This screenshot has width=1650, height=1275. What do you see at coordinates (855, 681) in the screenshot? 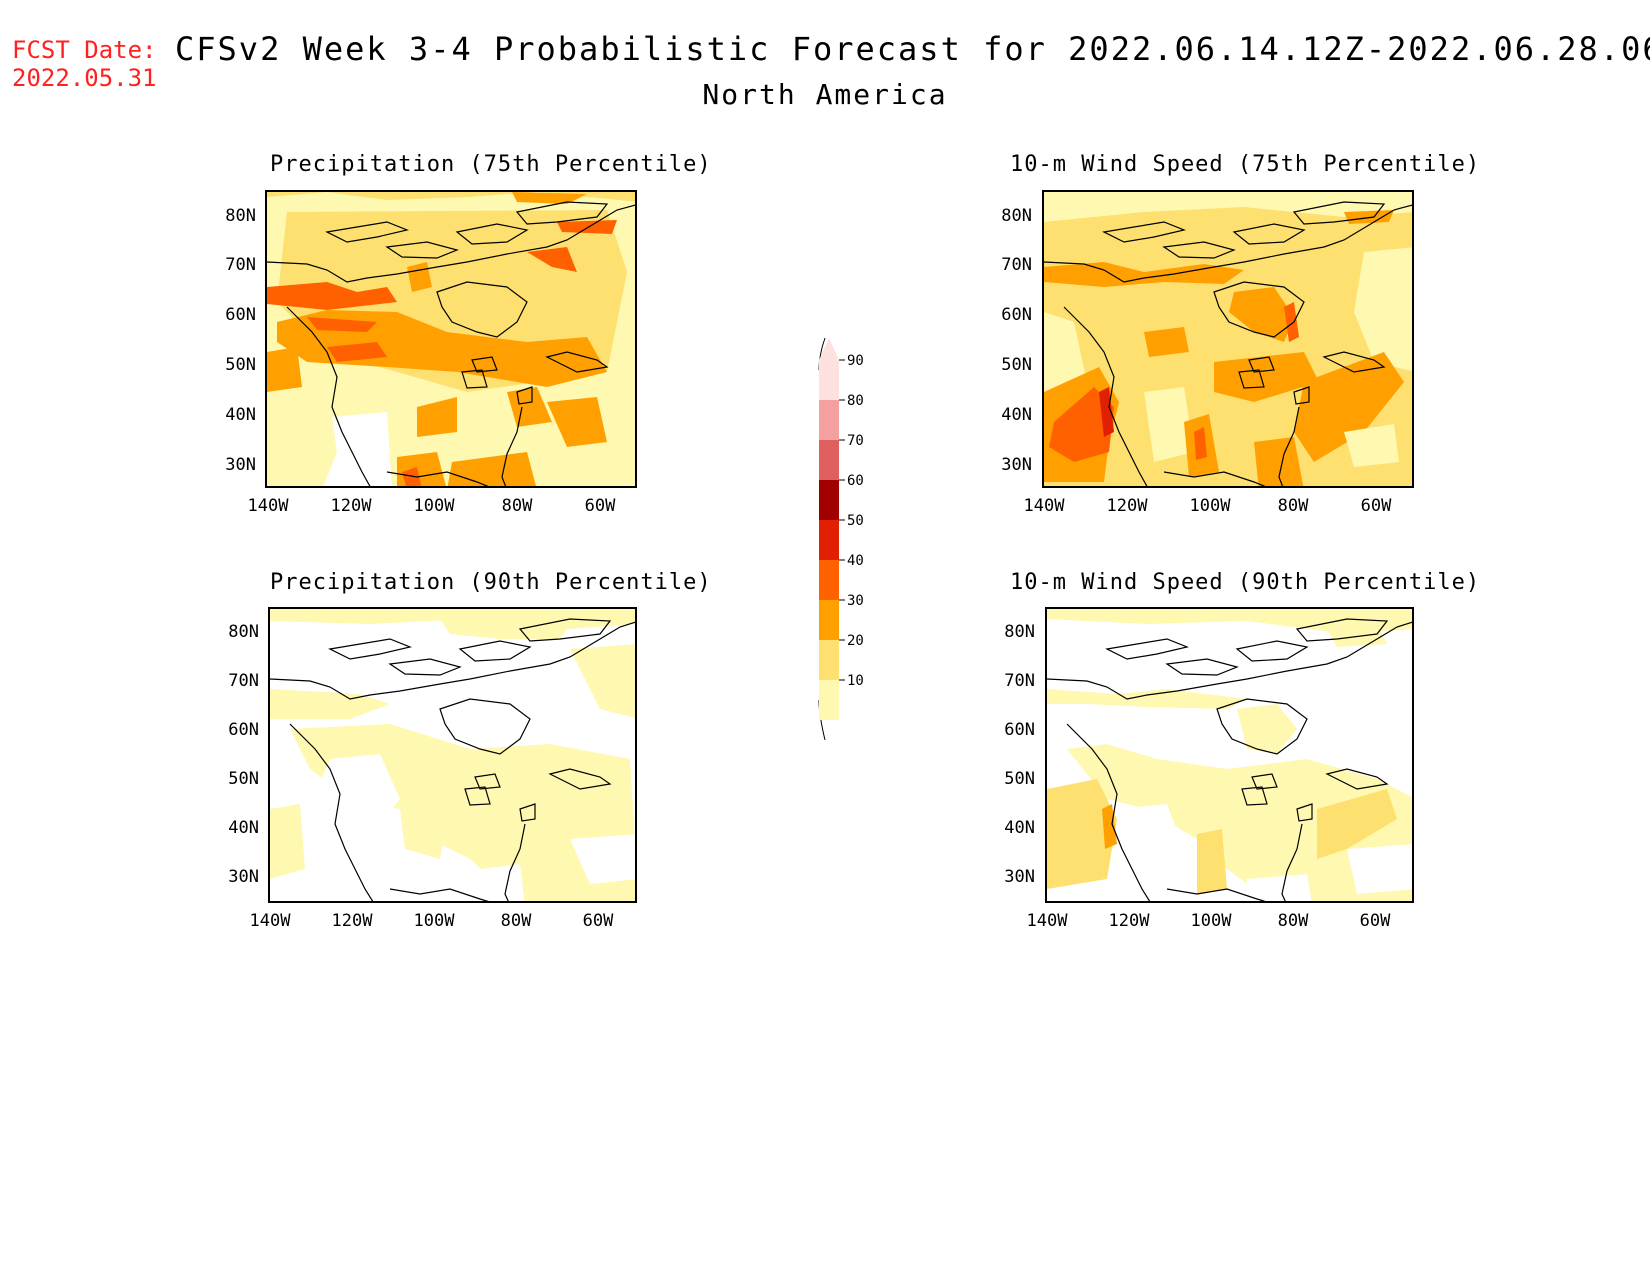
I see `legend-label: 10` at bounding box center [855, 681].